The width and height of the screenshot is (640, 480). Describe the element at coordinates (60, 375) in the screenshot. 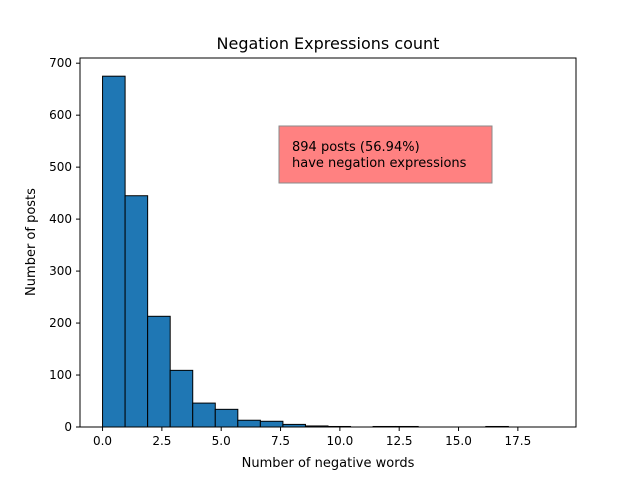

I see `y-tick-label: 100` at that location.